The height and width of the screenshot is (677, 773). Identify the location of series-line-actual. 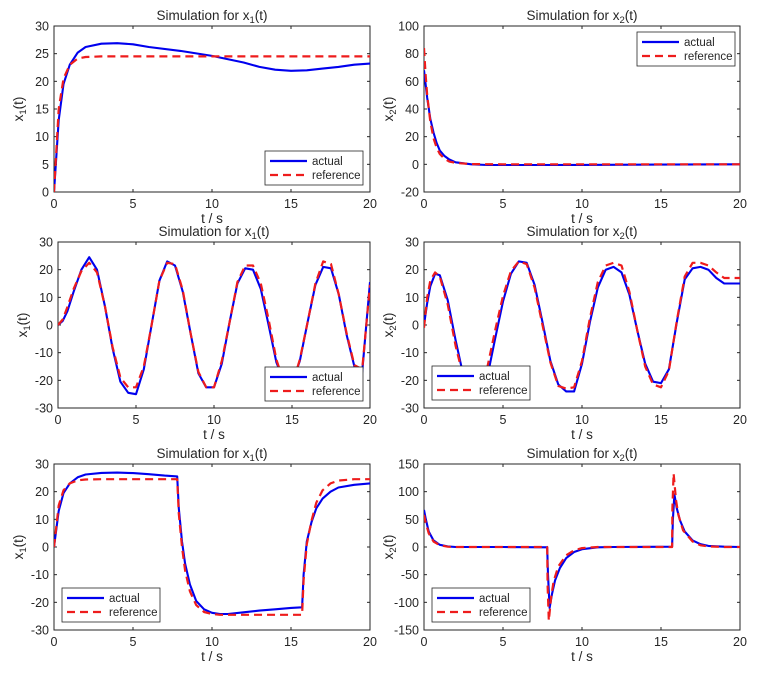
(212, 117).